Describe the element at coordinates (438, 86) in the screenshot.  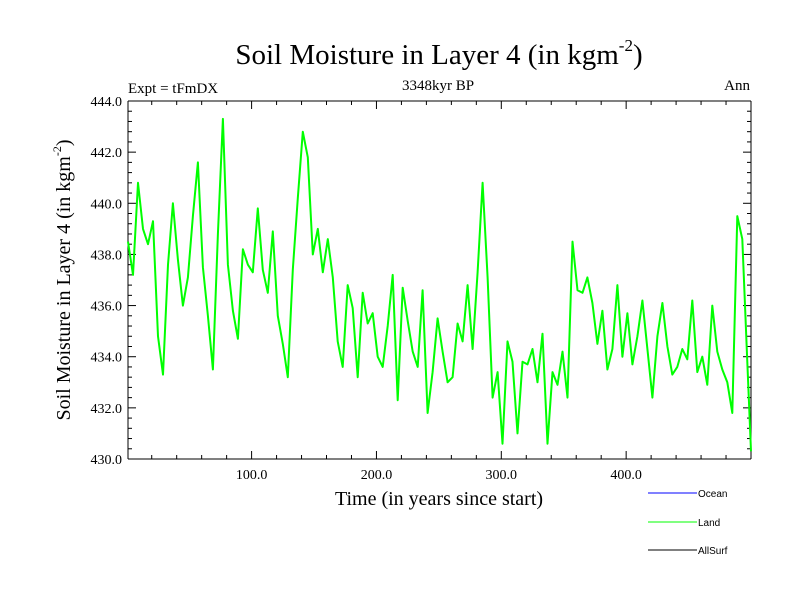
I see `period-label: 3348kyr BP` at that location.